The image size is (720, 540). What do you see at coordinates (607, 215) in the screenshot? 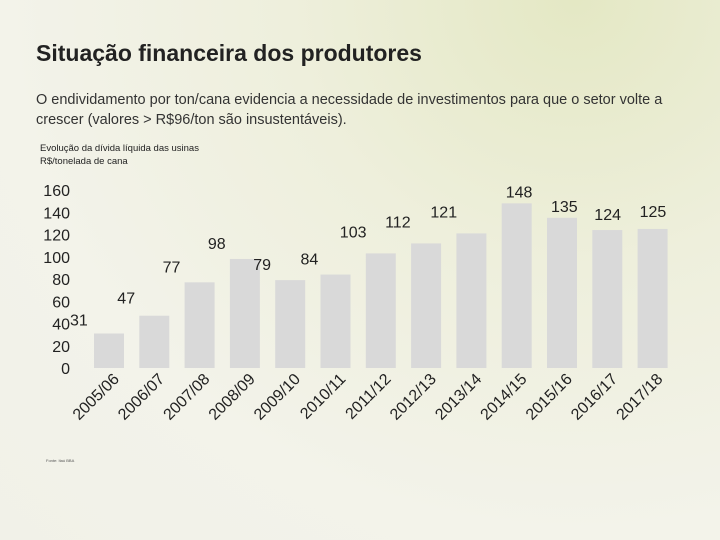
I see `data-label: 124` at bounding box center [607, 215].